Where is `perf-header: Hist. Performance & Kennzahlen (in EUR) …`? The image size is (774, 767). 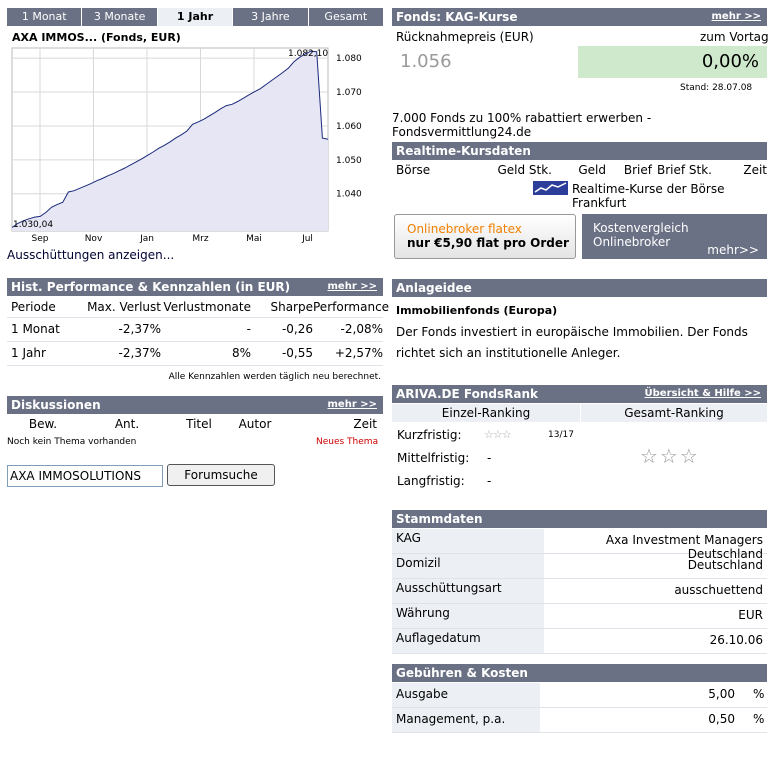 perf-header: Hist. Performance & Kennzahlen (in EUR) … is located at coordinates (195, 287).